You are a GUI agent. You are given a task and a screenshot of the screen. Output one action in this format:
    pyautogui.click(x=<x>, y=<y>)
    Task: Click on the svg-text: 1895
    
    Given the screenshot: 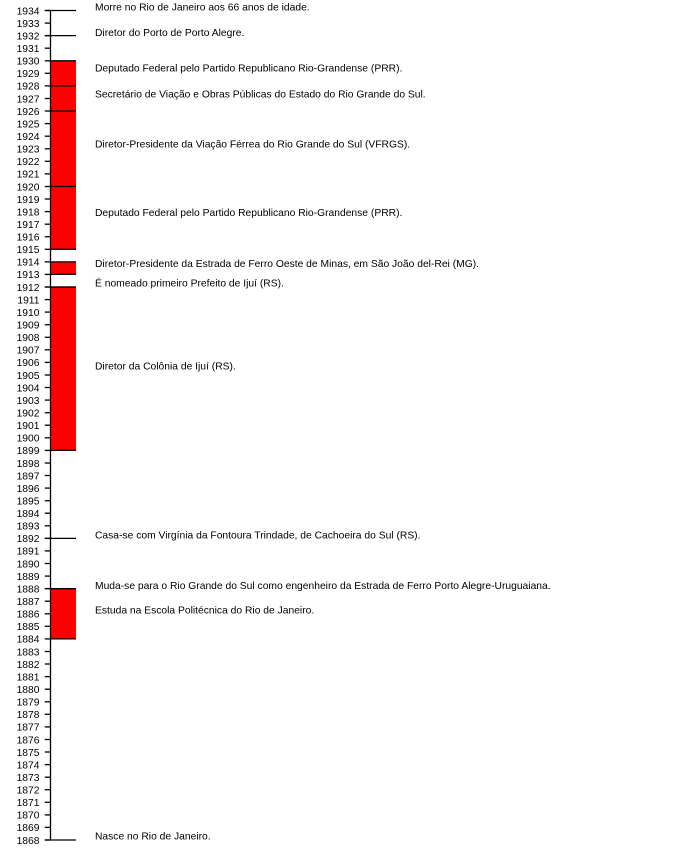 What is the action you would take?
    pyautogui.click(x=28, y=502)
    